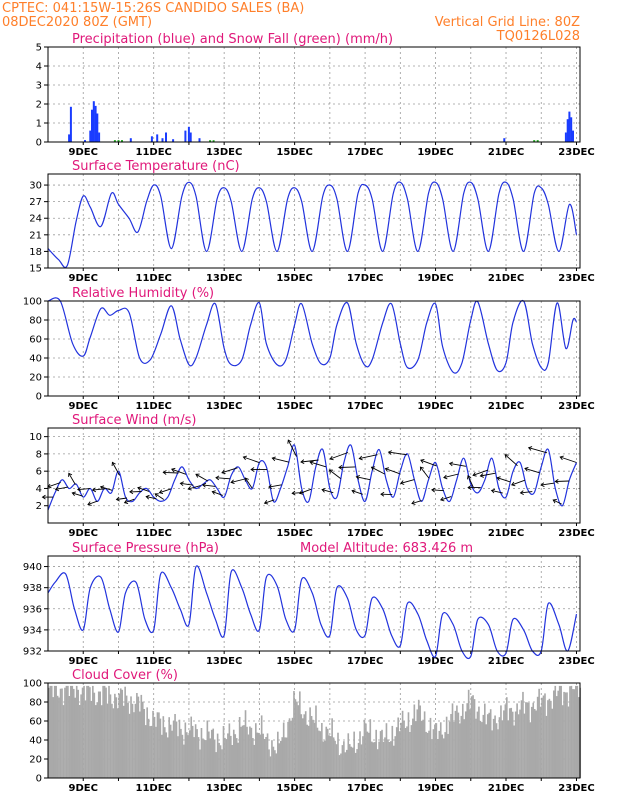 This screenshot has height=800, width=618. I want to click on precip-ytick-label: 1, so click(39, 124).